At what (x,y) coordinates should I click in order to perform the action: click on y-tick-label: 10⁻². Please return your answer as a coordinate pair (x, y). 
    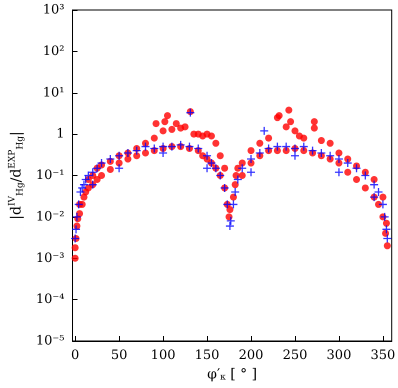
    Looking at the image, I should click on (50, 216).